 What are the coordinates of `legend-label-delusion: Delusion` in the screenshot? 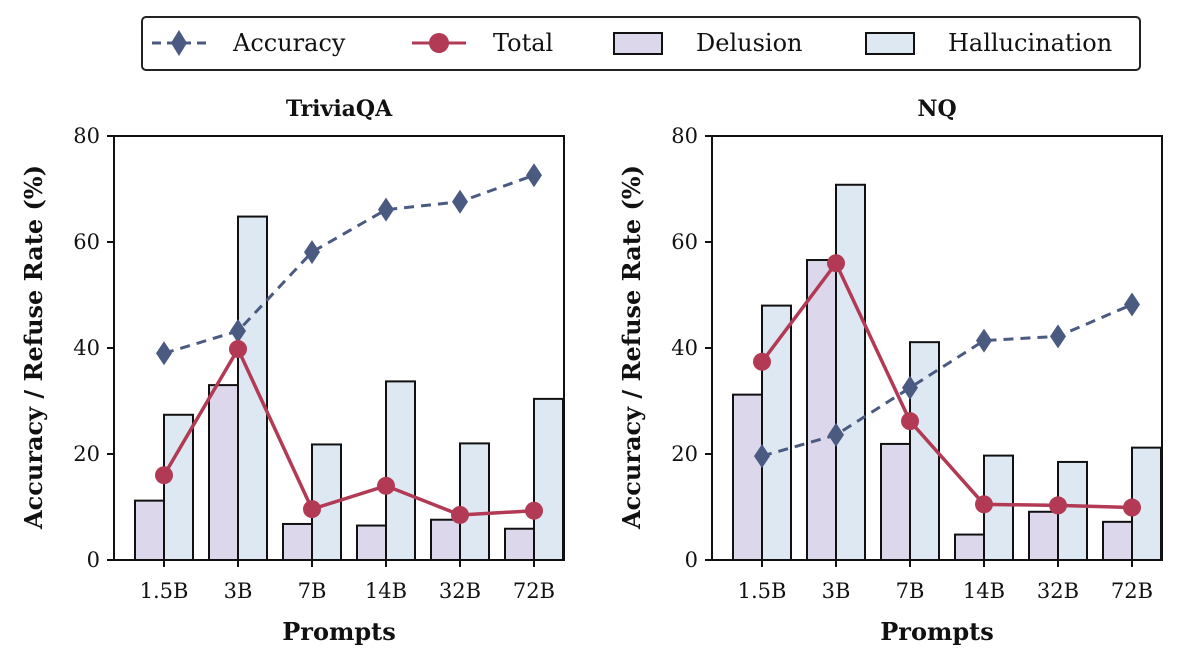 It's located at (749, 43).